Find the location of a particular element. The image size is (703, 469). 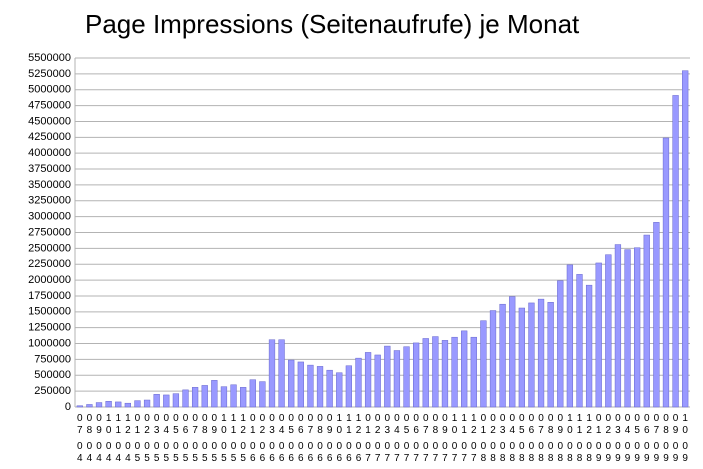

y-tick-label: 4250000 is located at coordinates (49, 137).